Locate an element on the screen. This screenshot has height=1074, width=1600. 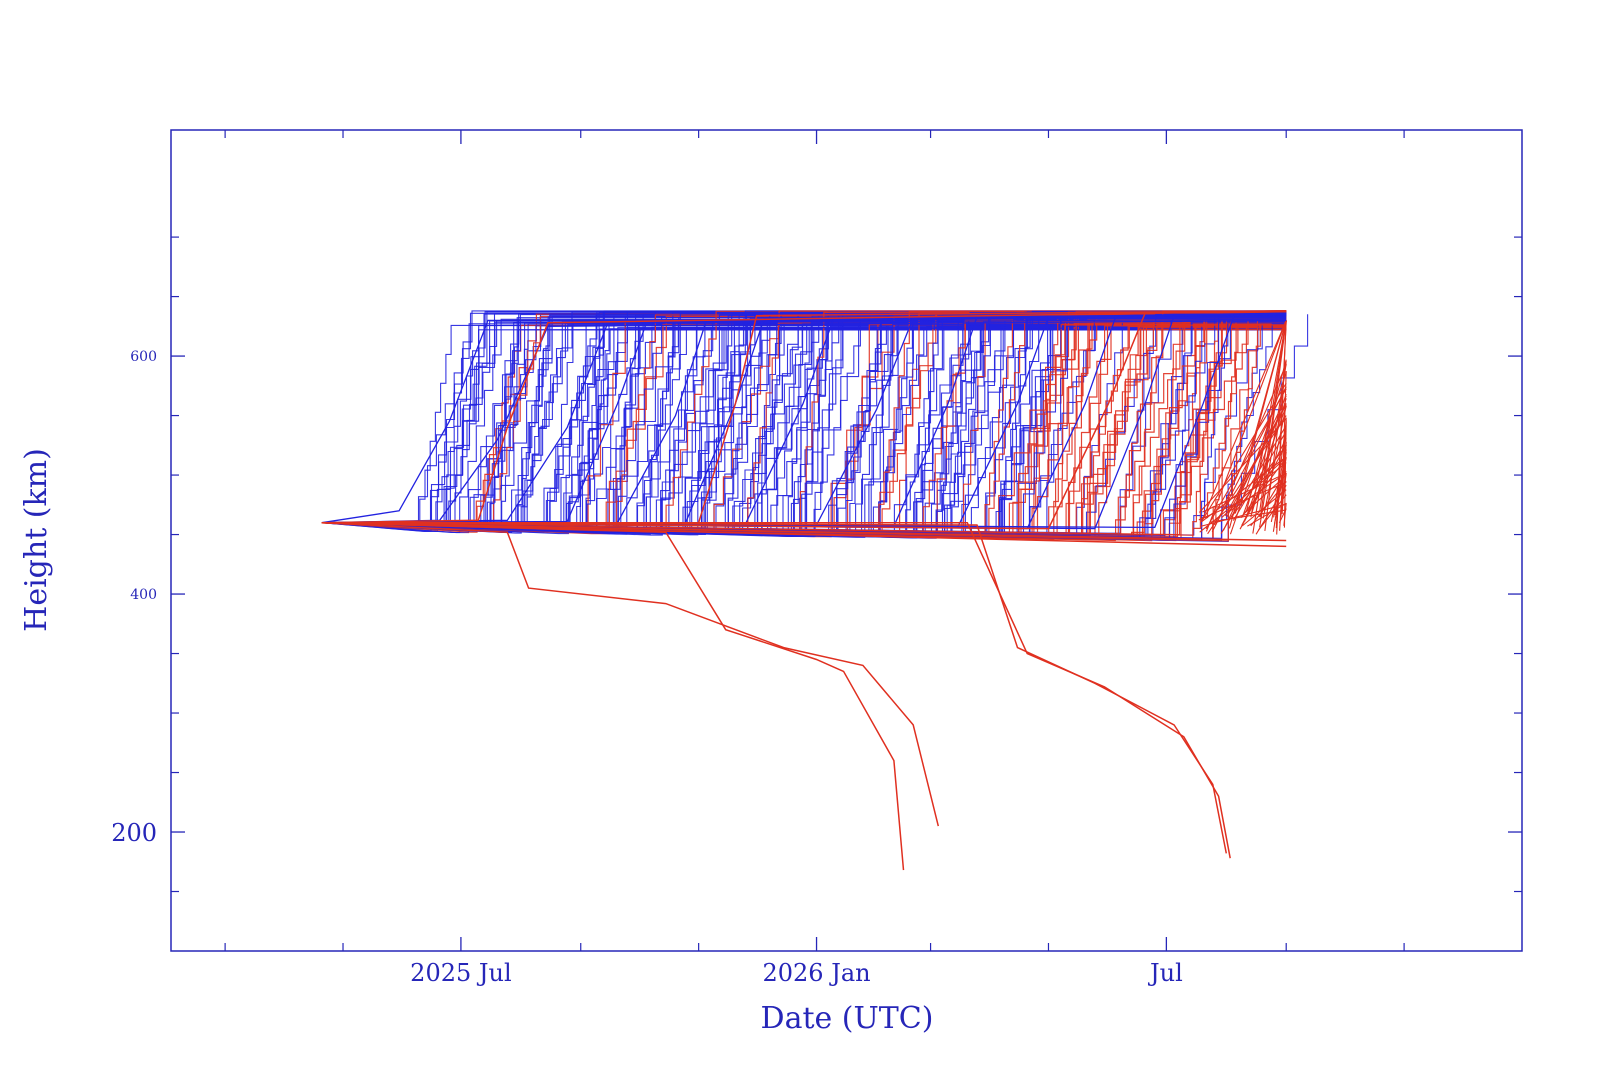
y-tick-labels: 200 400 600 is located at coordinates (134, 598).